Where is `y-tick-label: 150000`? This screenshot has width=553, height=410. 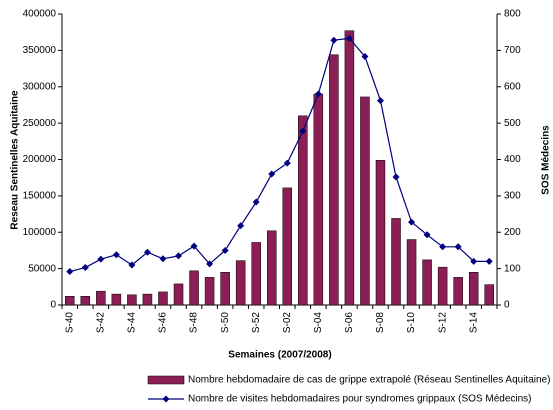 y-tick-label: 150000 is located at coordinates (40, 196).